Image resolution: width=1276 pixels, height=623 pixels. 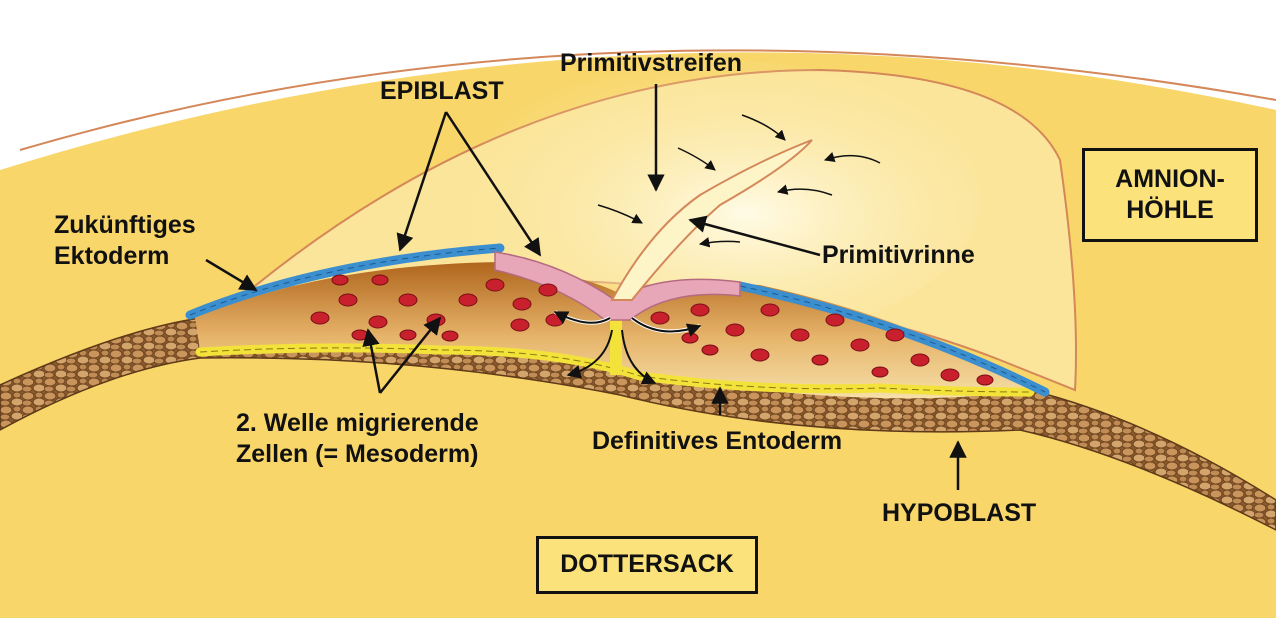 I want to click on label-epiblast: EPIBLAST, so click(x=442, y=91).